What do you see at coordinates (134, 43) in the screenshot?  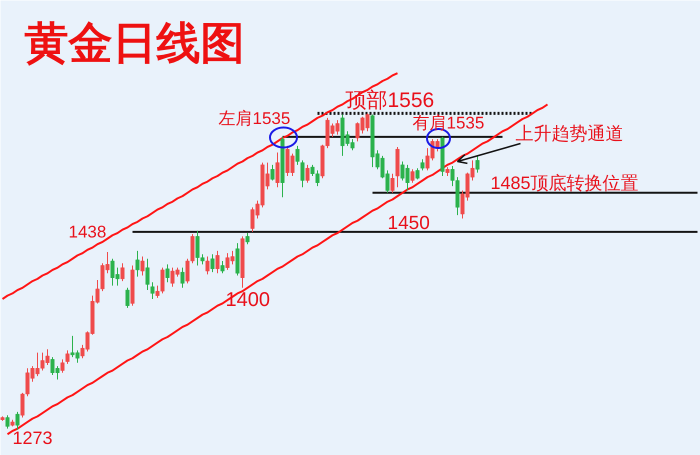 I see `chart-title: 黄金日线图` at bounding box center [134, 43].